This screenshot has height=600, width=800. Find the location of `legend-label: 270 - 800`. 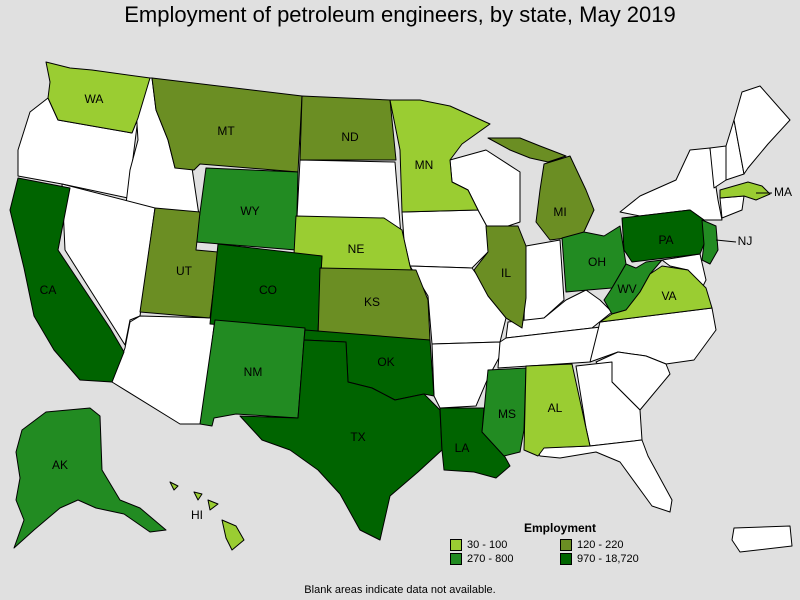

legend-label: 270 - 800 is located at coordinates (490, 559).